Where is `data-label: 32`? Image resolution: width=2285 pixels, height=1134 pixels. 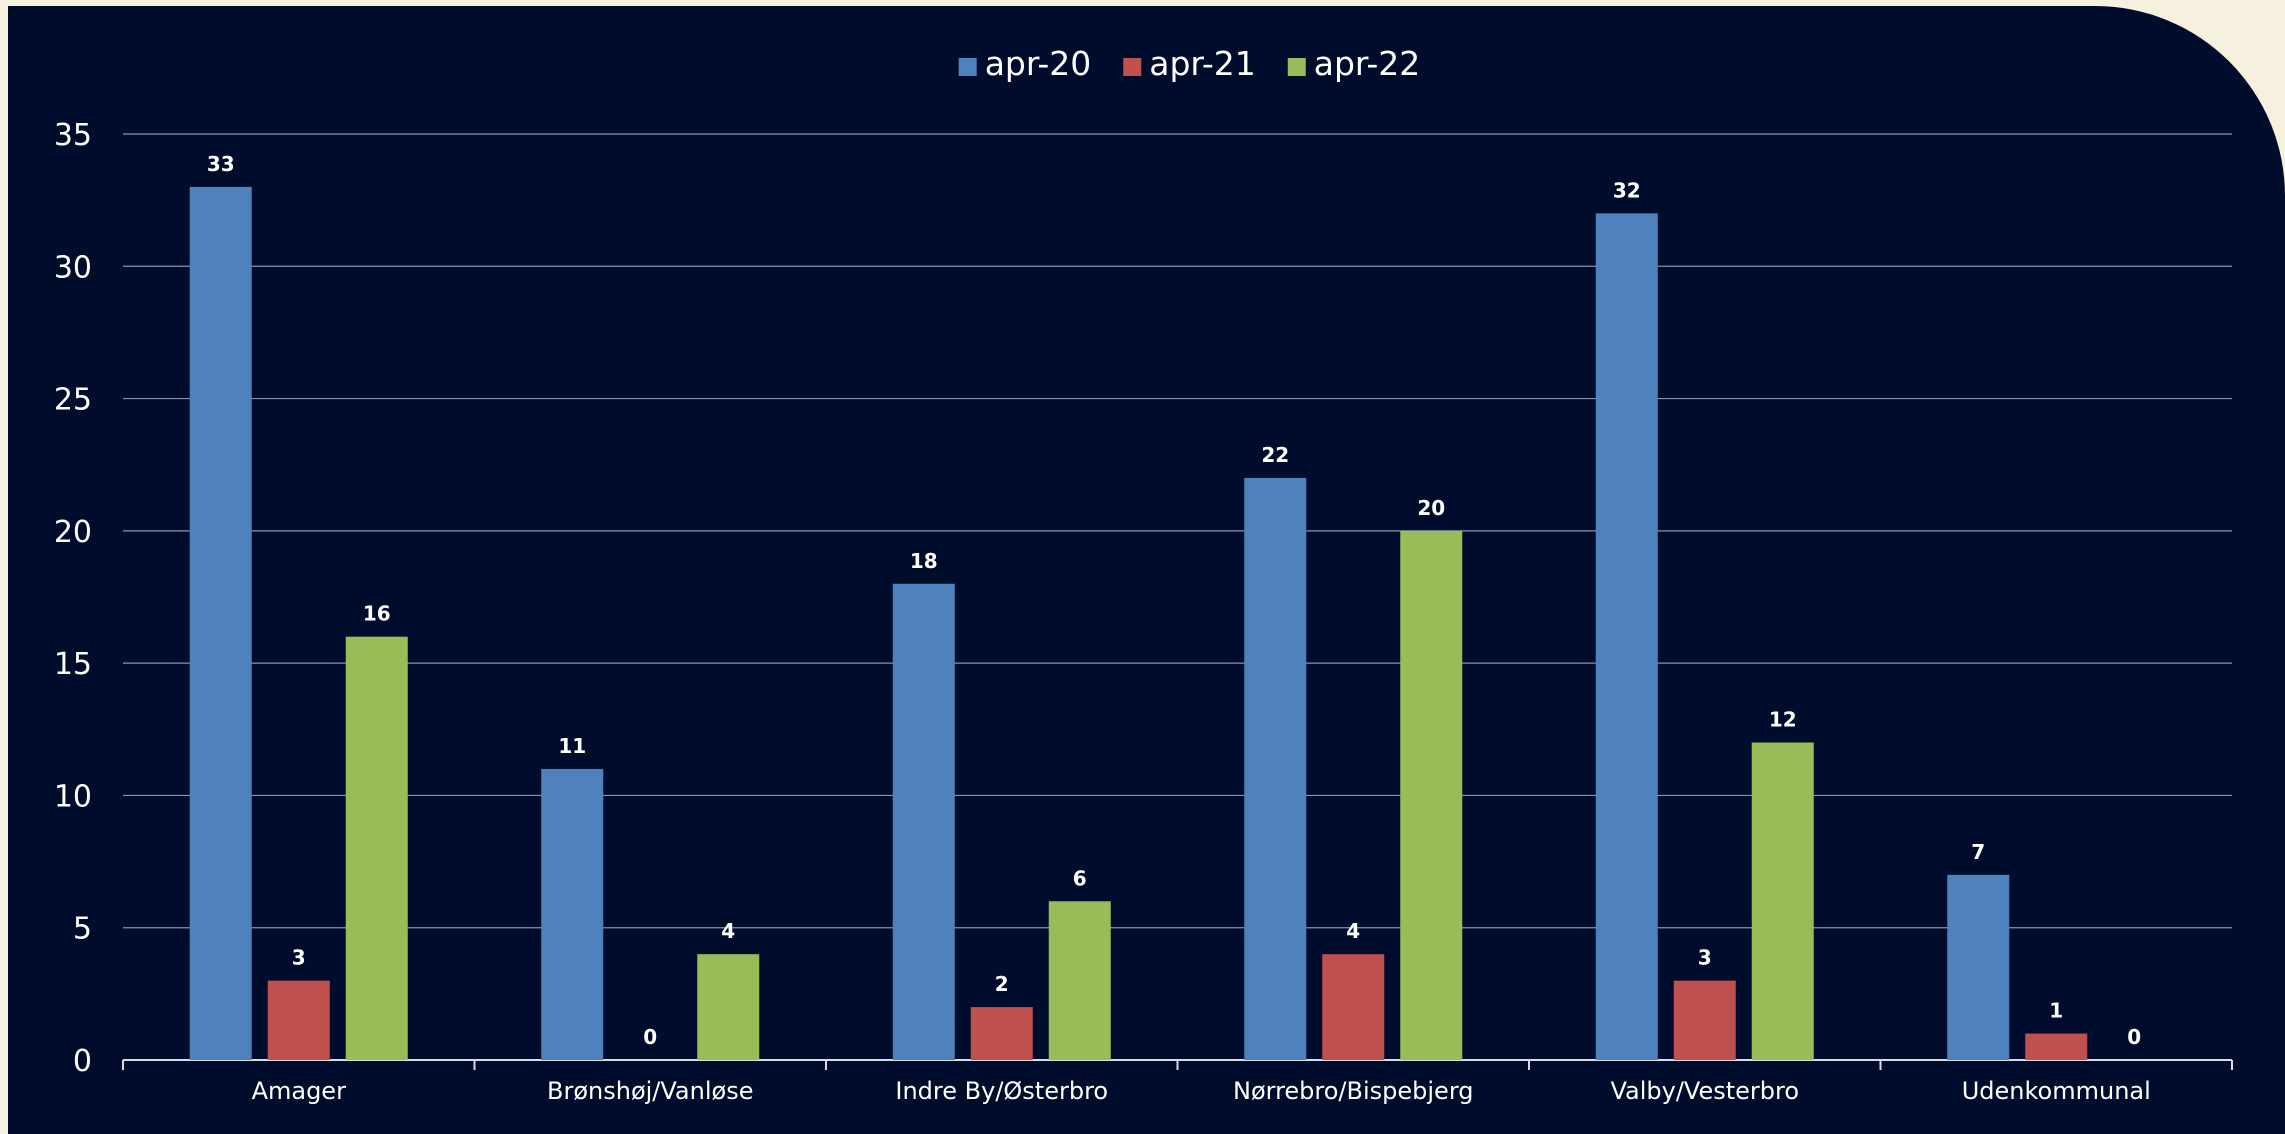
data-label: 32 is located at coordinates (1627, 190).